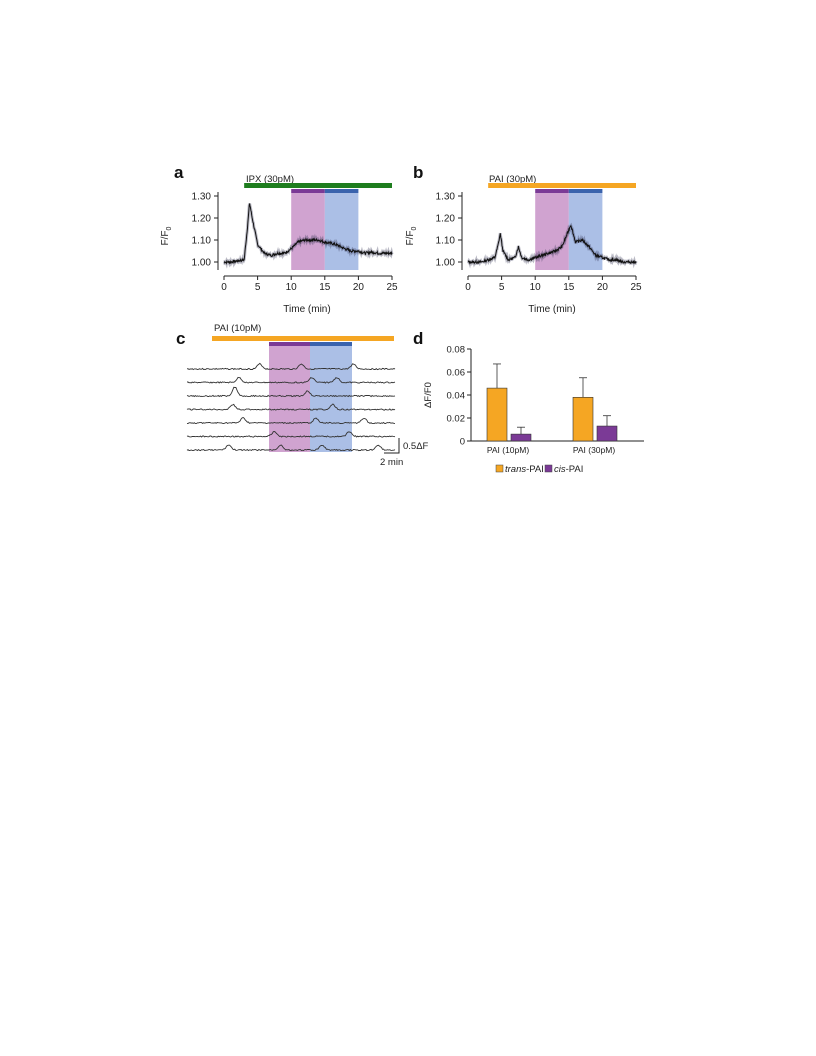  I want to click on panel-c: c PAI (10pM) 0.5ΔF 2 min, so click(302, 395).